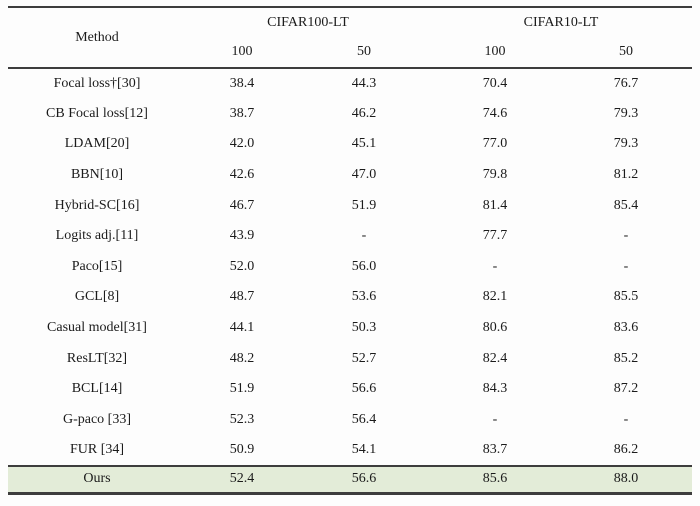 The height and width of the screenshot is (506, 700). I want to click on value-cell: 77.7, so click(495, 236).